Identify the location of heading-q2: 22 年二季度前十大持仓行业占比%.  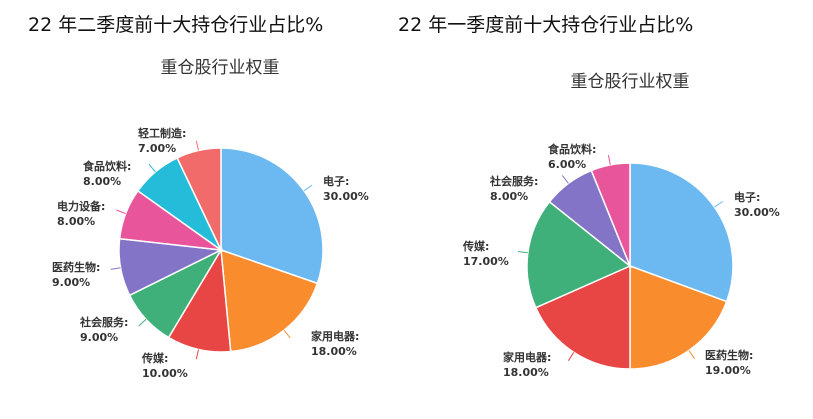
(176, 25).